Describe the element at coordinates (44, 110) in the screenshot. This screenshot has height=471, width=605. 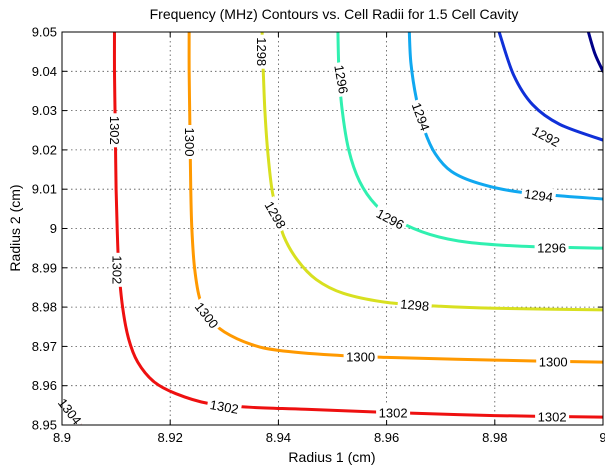
I see `y-tick-label: 9.03` at that location.